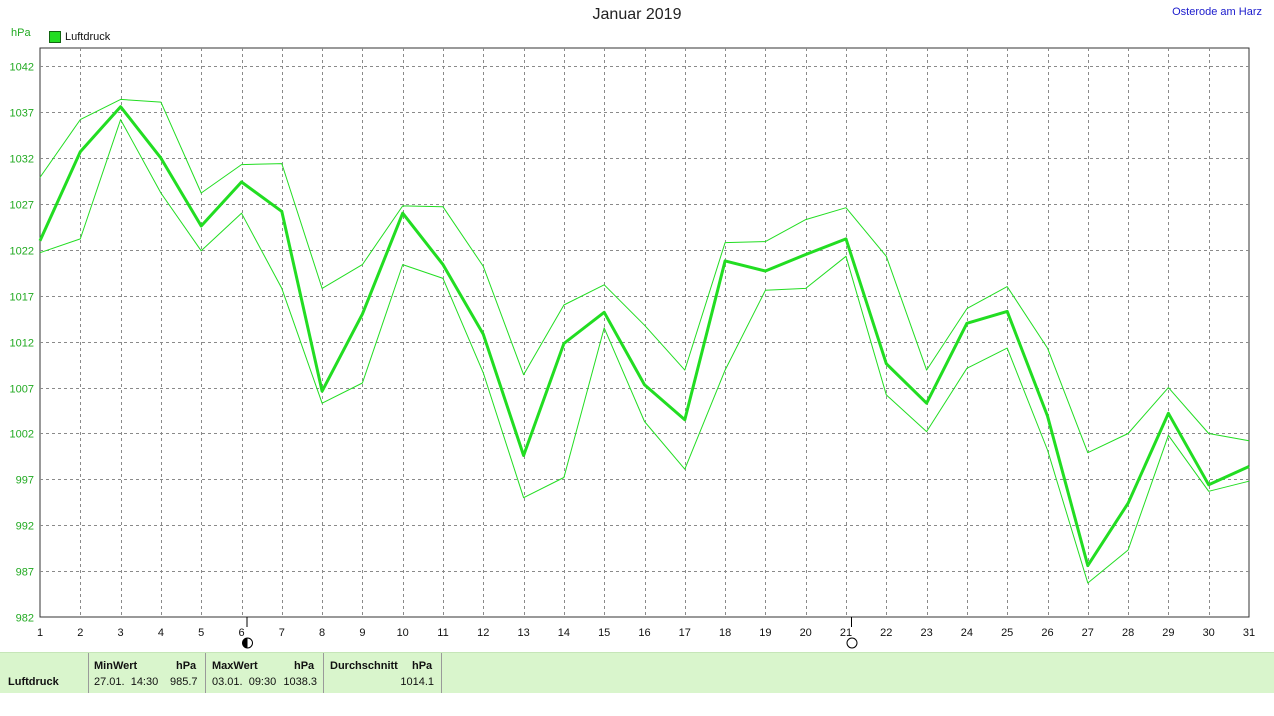 Image resolution: width=1274 pixels, height=716 pixels. Describe the element at coordinates (852, 643) in the screenshot. I see `full-moon-icon` at that location.